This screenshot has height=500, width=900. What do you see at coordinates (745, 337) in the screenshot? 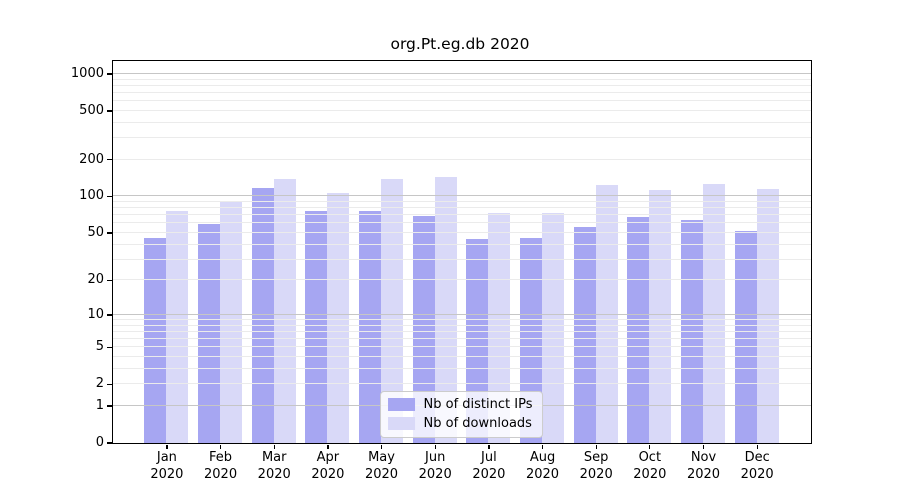
I see `bar-distinct-ips-dec` at bounding box center [745, 337].